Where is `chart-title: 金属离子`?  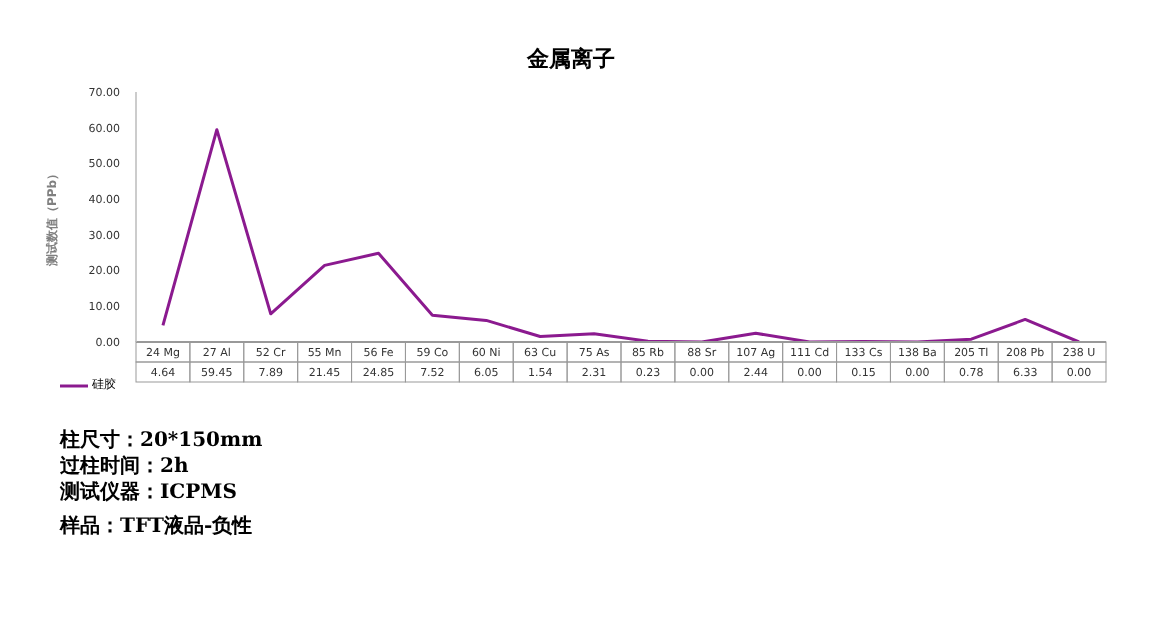 chart-title: 金属离子 is located at coordinates (570, 59).